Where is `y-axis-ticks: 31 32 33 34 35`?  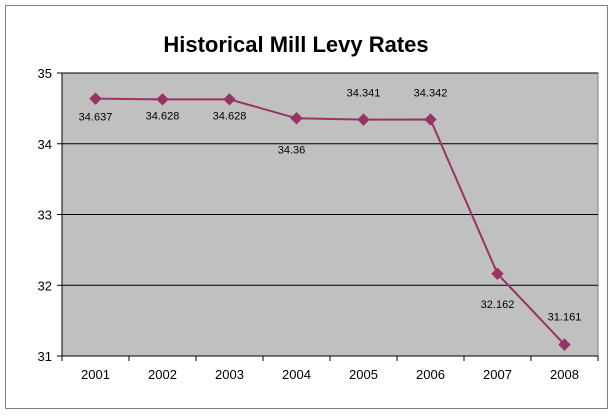
y-axis-ticks: 31 32 33 34 35 is located at coordinates (50, 215).